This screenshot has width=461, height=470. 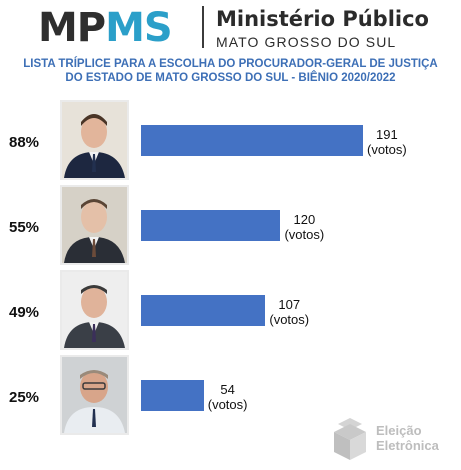 I want to click on mpms-logo: MPMS, so click(x=105, y=28).